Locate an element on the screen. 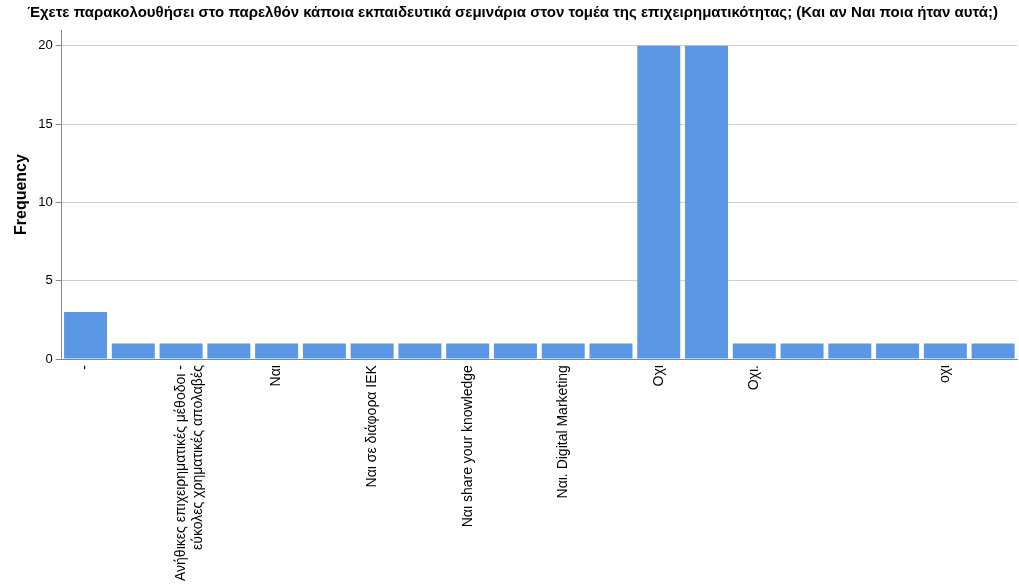  x-tick-label: - is located at coordinates (84, 367).